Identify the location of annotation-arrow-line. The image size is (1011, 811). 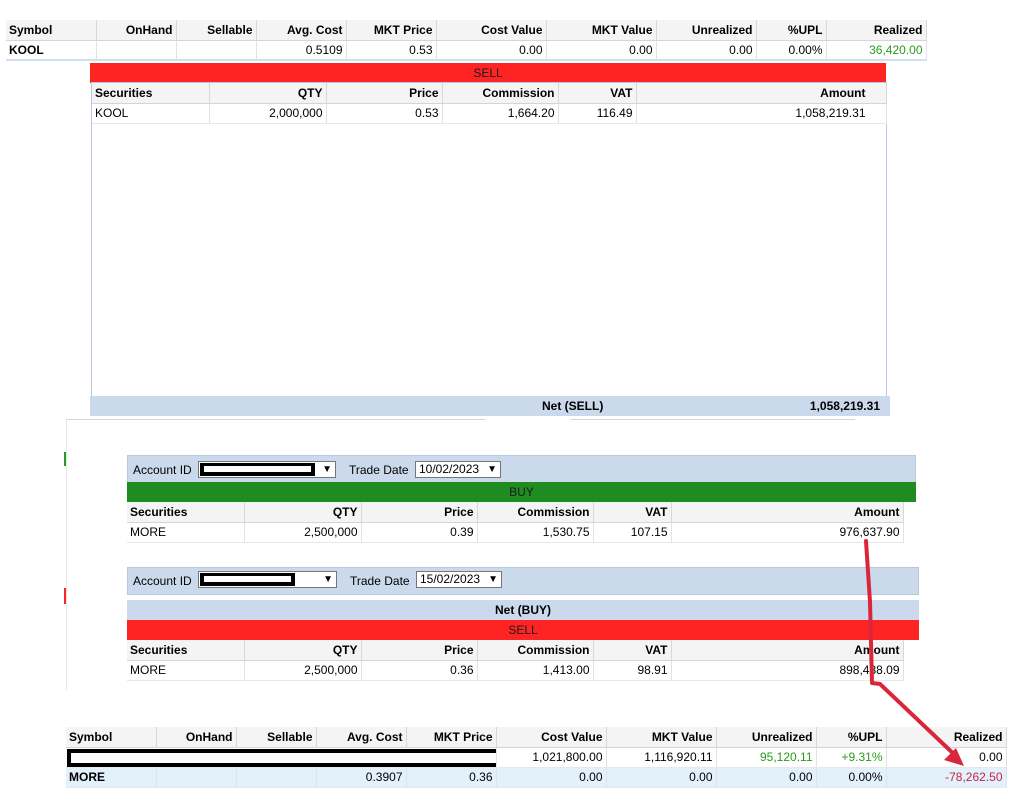
(912, 649).